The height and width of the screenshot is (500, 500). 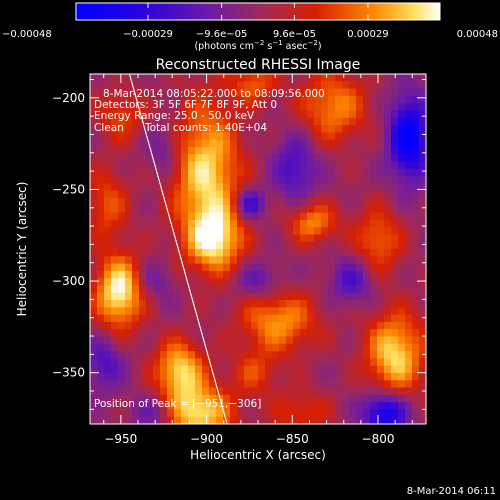 I want to click on colorbar, so click(x=258, y=11).